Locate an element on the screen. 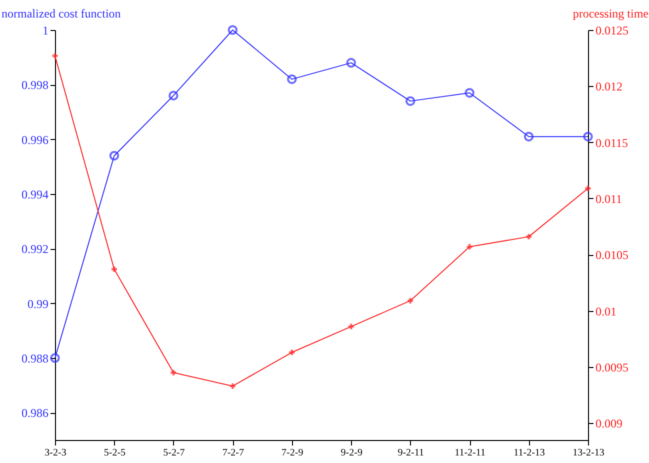 The width and height of the screenshot is (649, 463). y-tick-label: 0.99 is located at coordinates (38, 303).